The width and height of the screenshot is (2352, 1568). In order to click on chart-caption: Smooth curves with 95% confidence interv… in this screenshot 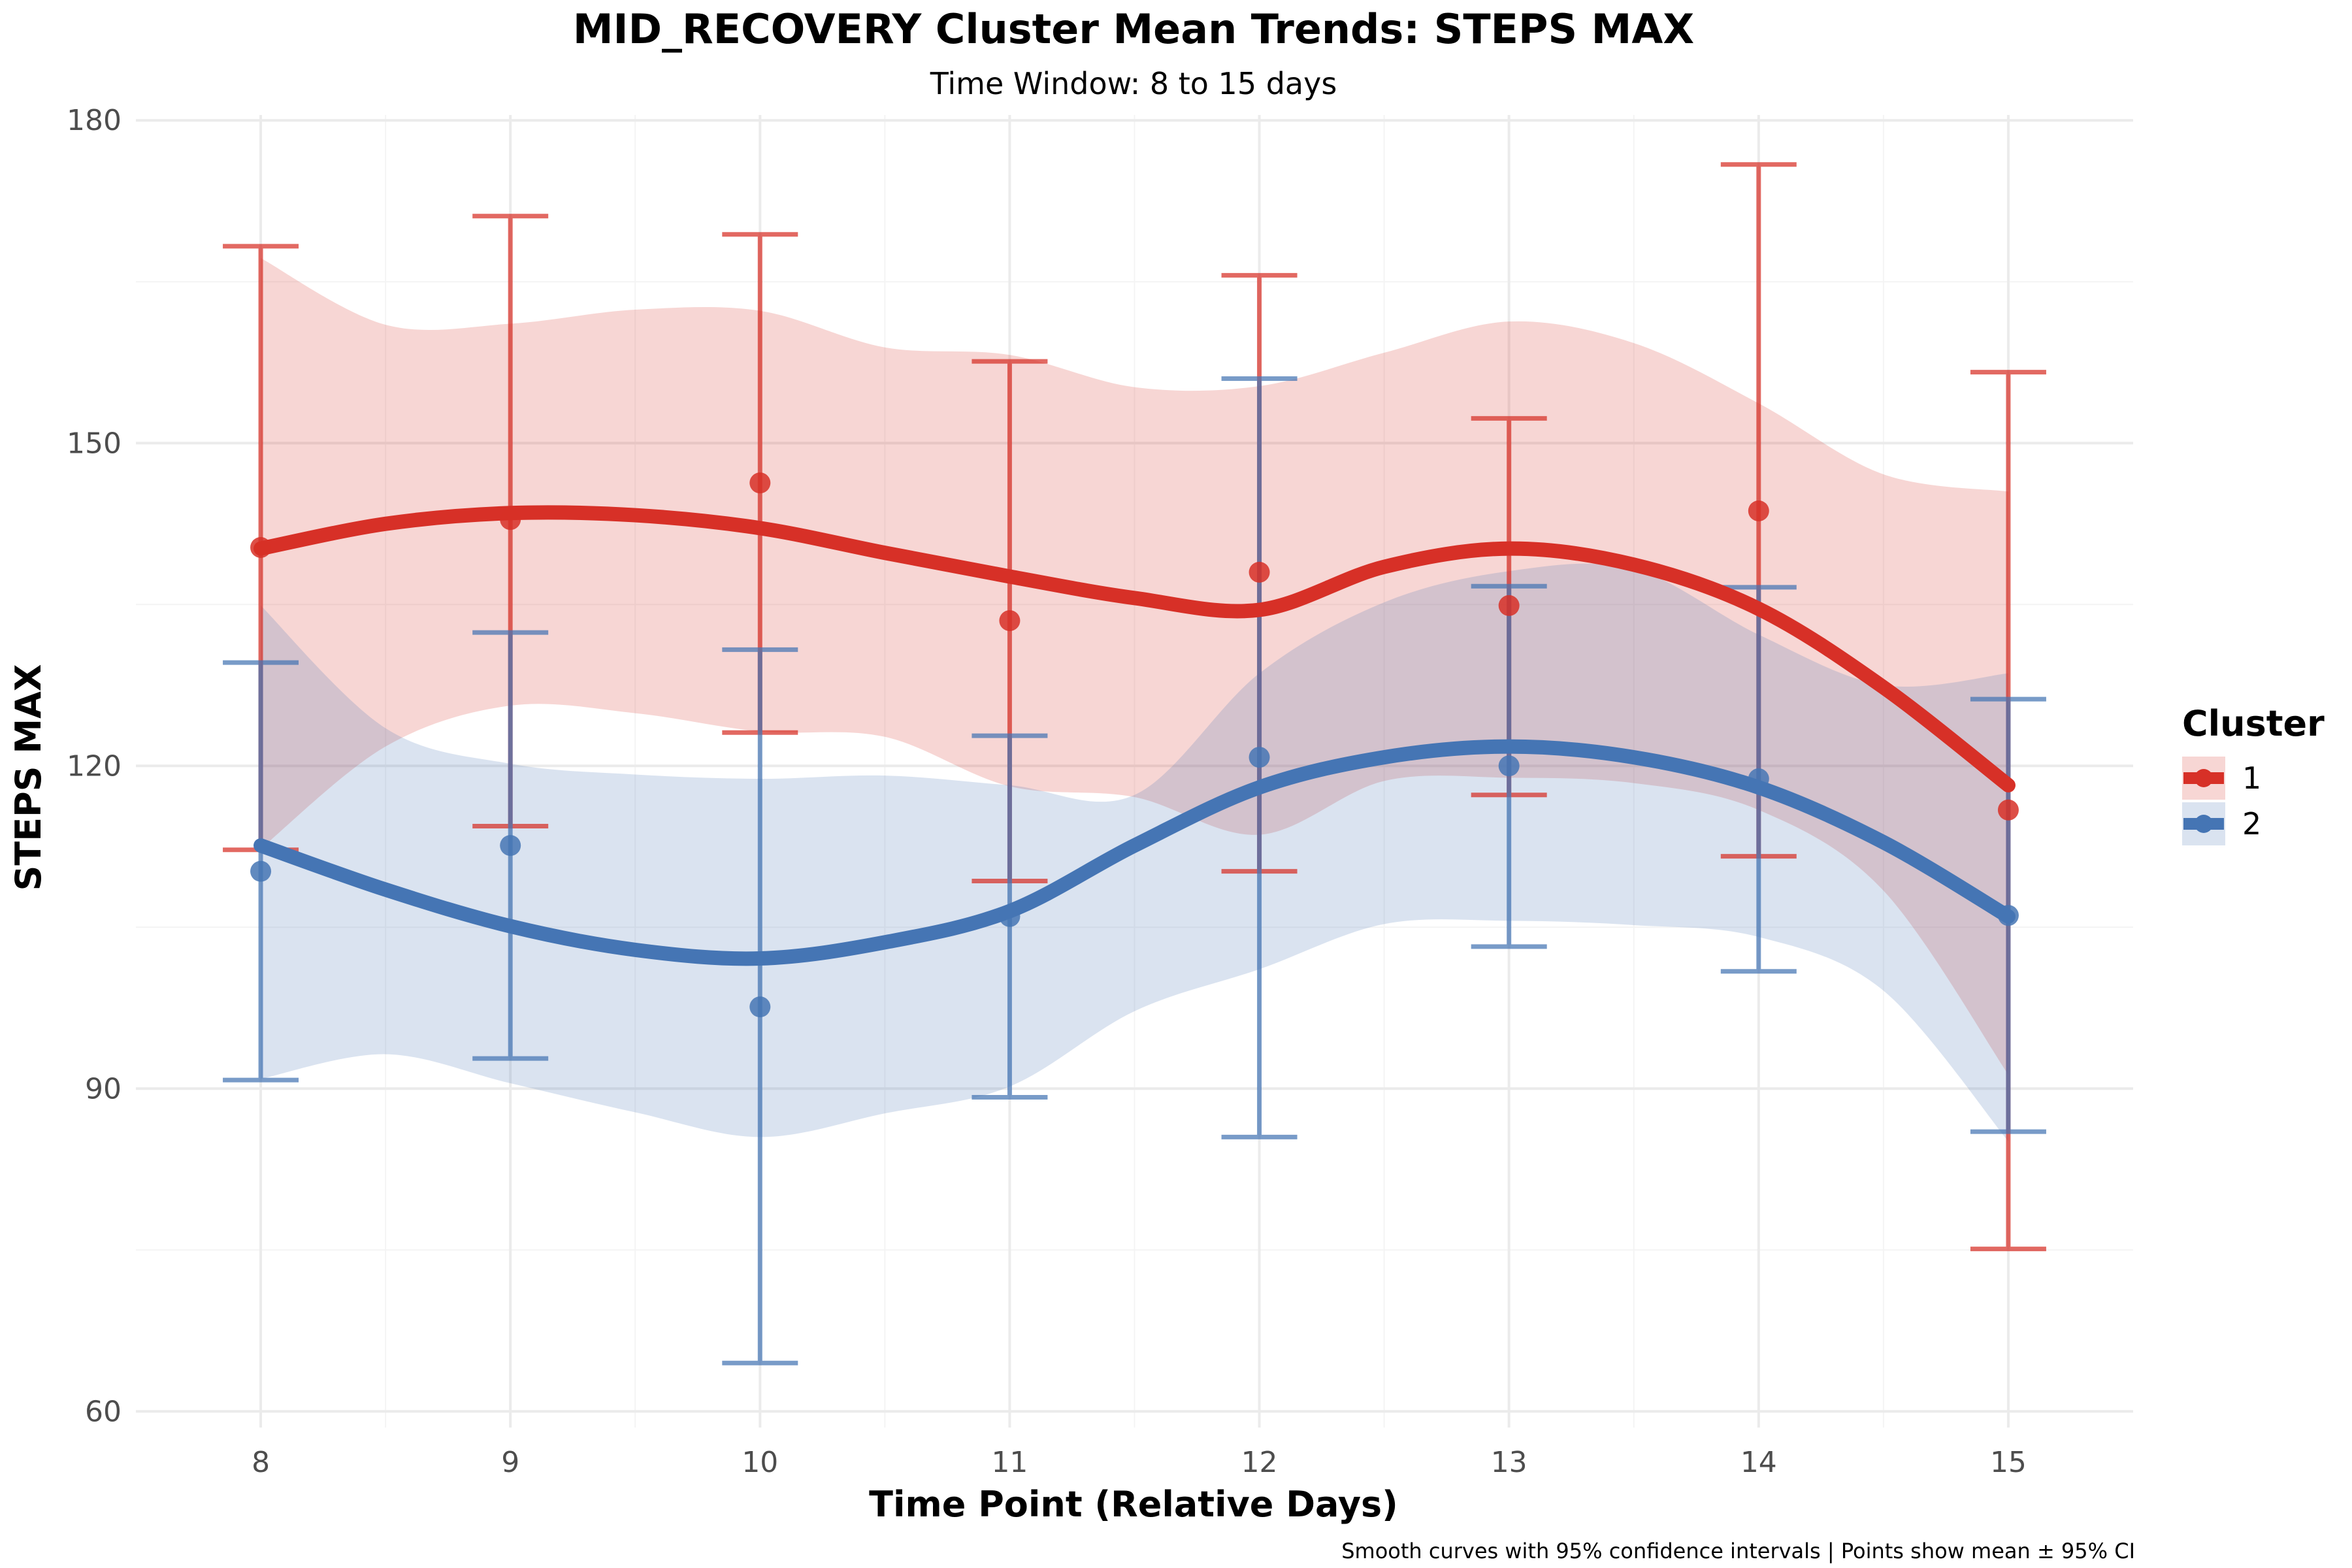, I will do `click(1738, 1551)`.